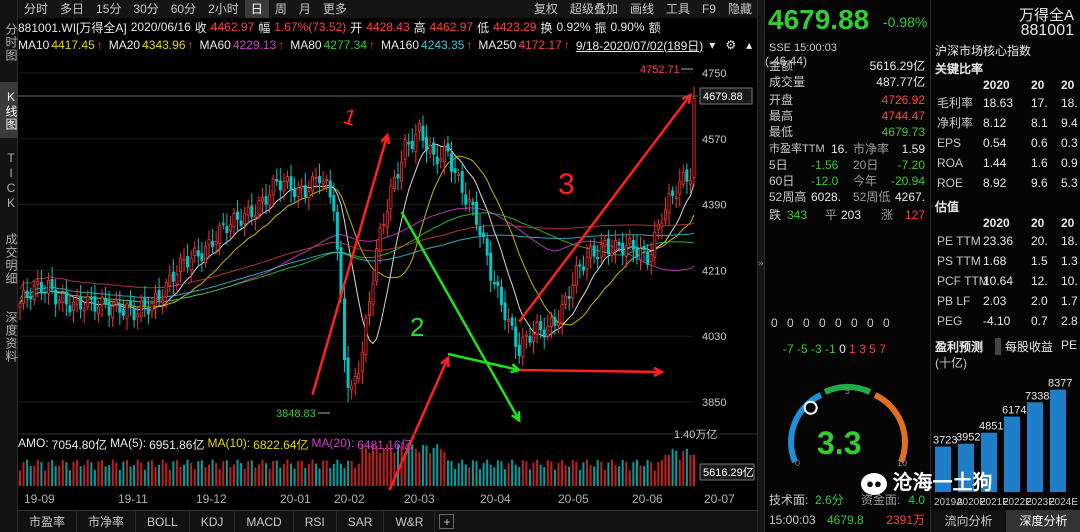 The height and width of the screenshot is (532, 1080). What do you see at coordinates (749, 45) in the screenshot?
I see `collapse-up-icon: ▴` at bounding box center [749, 45].